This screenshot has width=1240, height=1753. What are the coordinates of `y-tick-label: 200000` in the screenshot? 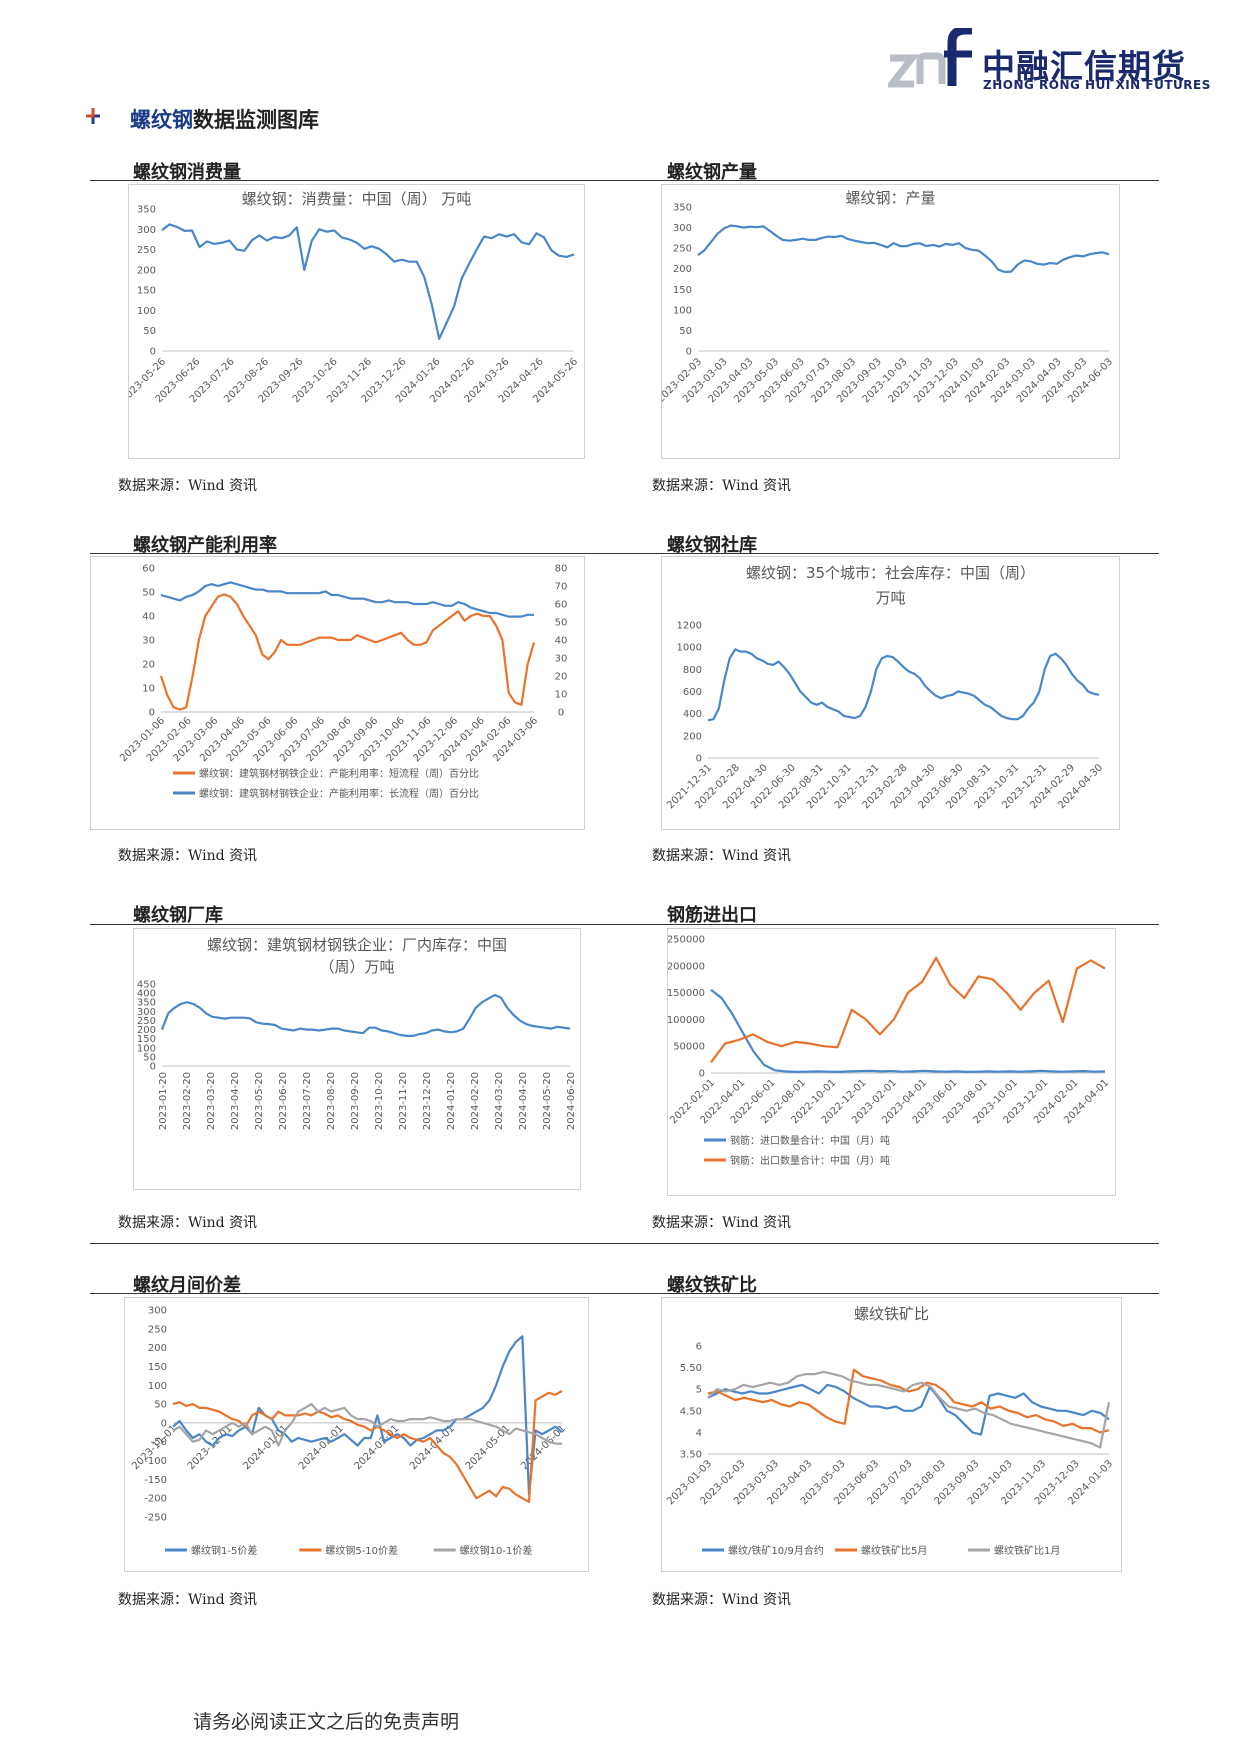 It's located at (686, 966).